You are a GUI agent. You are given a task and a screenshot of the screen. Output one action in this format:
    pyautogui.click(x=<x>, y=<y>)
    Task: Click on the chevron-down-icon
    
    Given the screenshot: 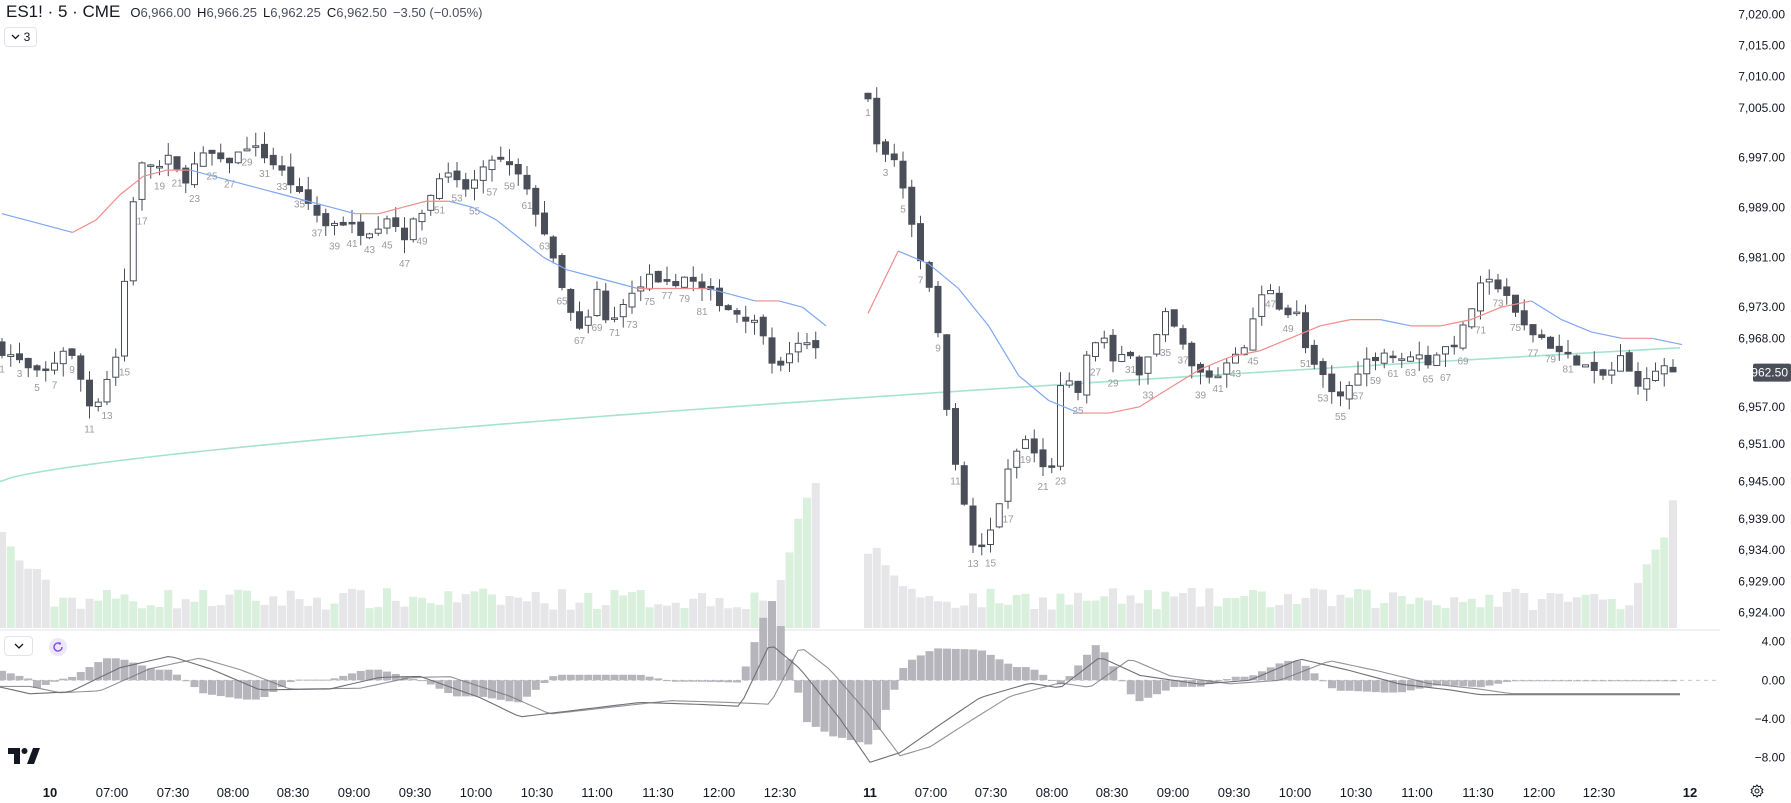 What is the action you would take?
    pyautogui.click(x=15, y=37)
    